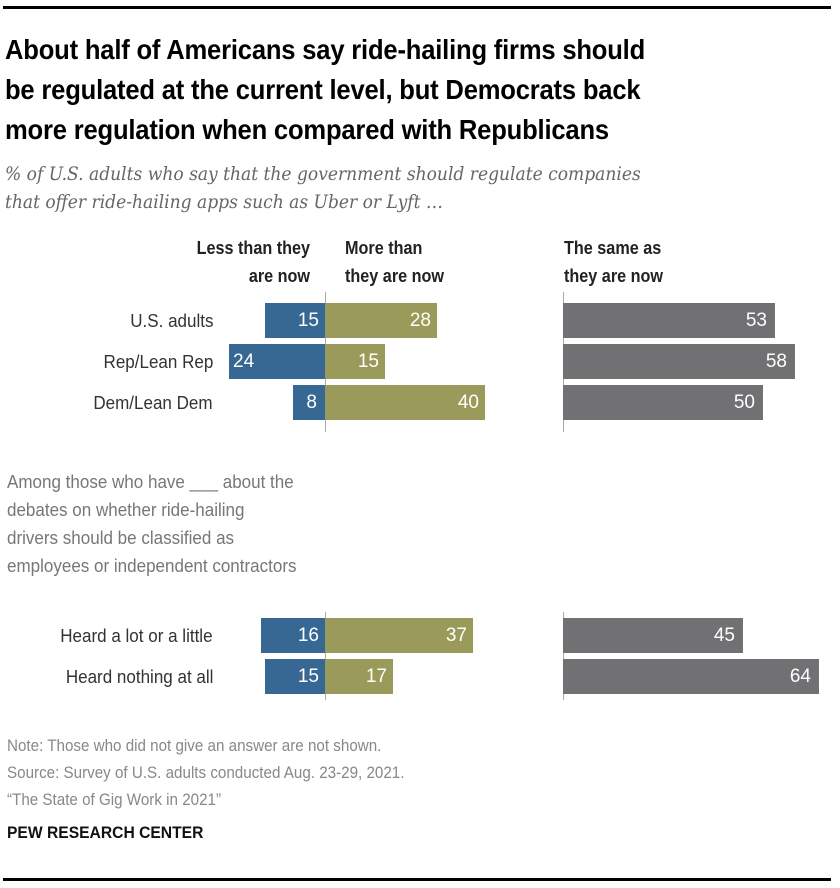  Describe the element at coordinates (744, 402) in the screenshot. I see `data-label: 50` at that location.